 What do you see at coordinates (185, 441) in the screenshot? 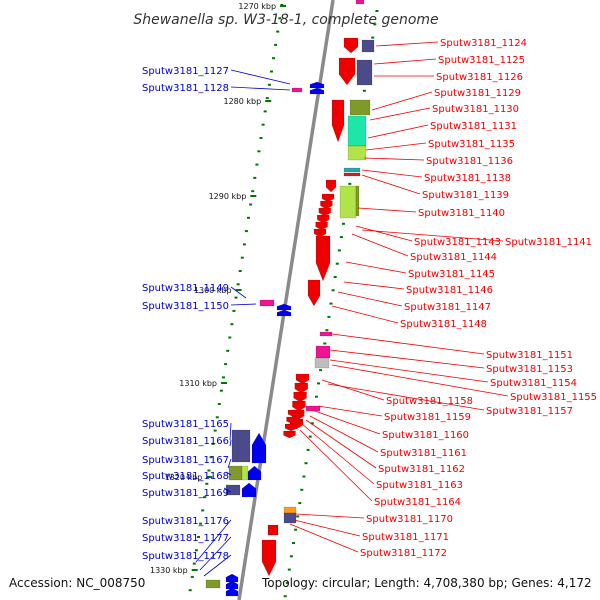
I see `gene-label-left: Sputw3181_1166` at bounding box center [185, 441].